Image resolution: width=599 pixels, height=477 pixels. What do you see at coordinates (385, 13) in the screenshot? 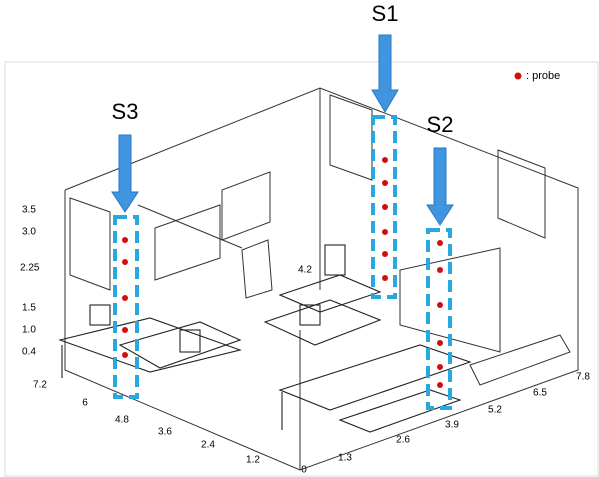
I see `stream-label: S1` at bounding box center [385, 13].